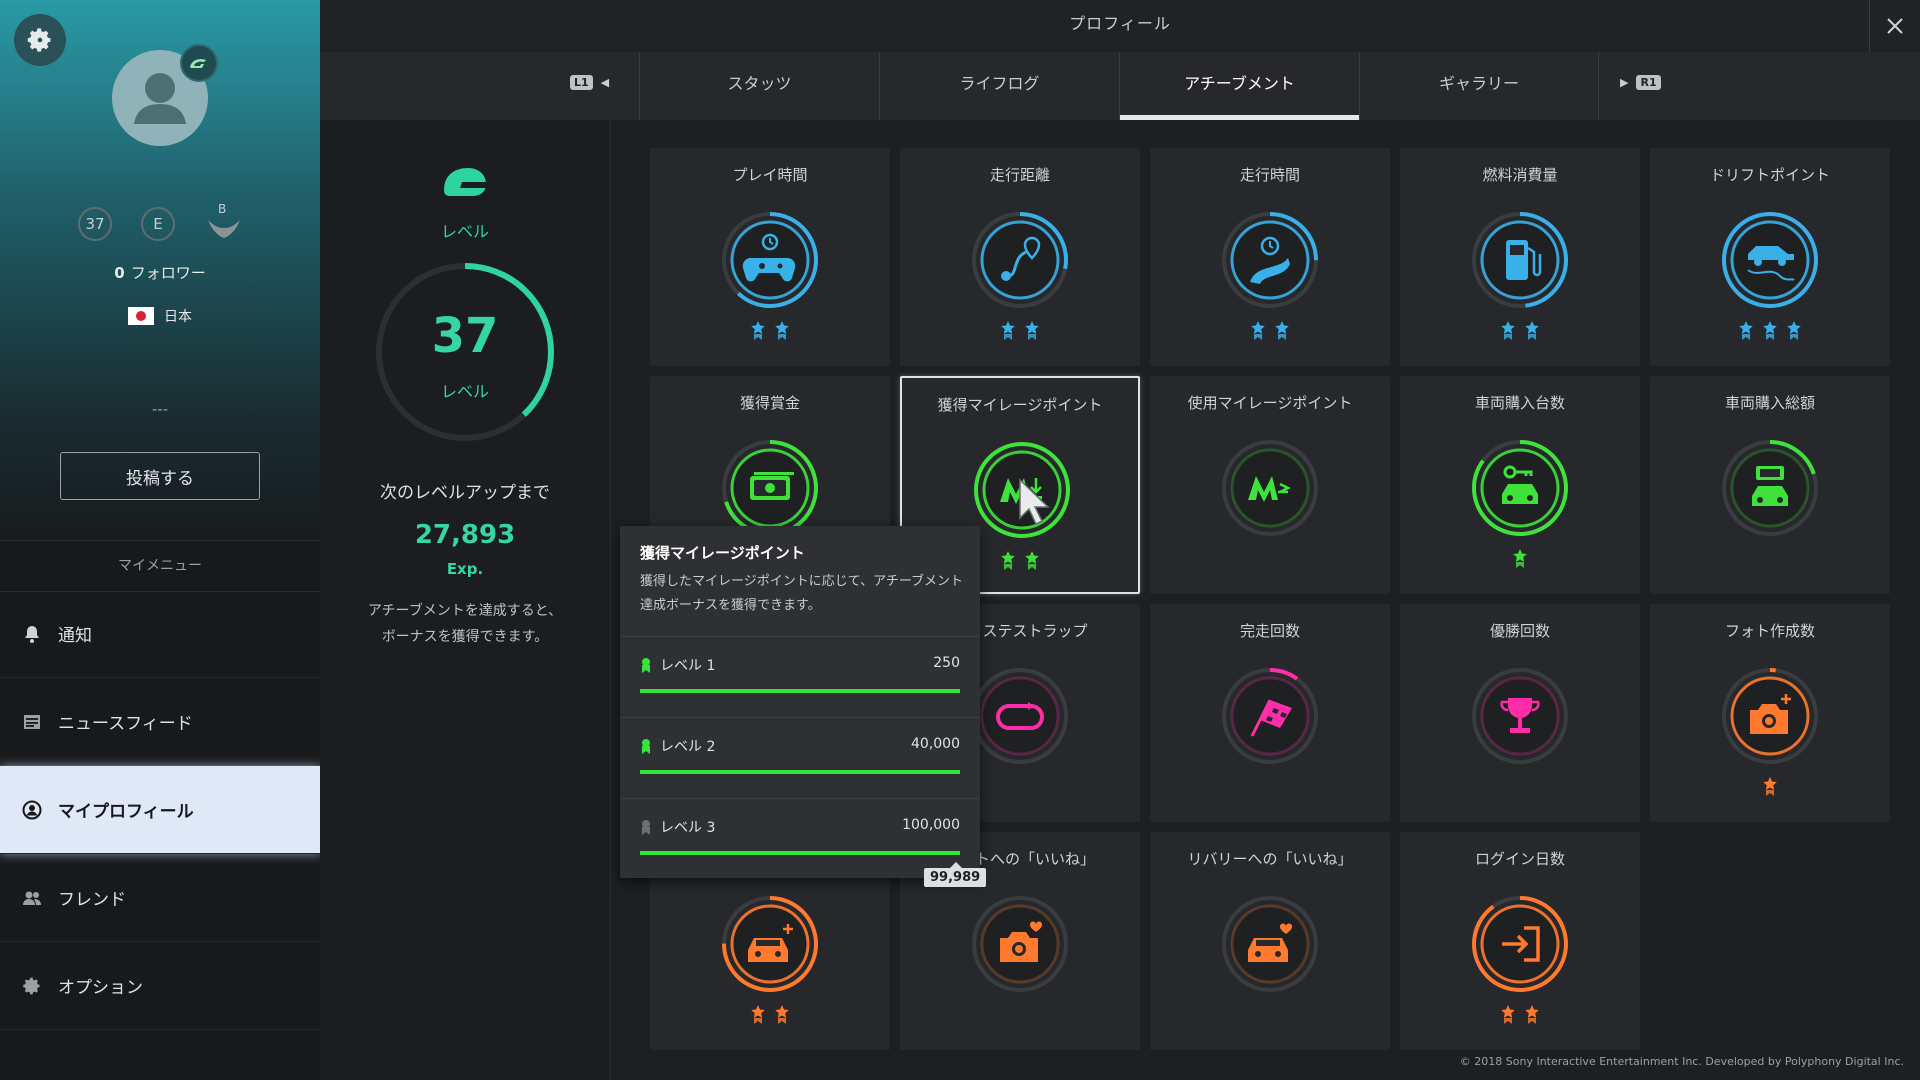  Describe the element at coordinates (178, 317) in the screenshot. I see `country-name: 日本` at that location.